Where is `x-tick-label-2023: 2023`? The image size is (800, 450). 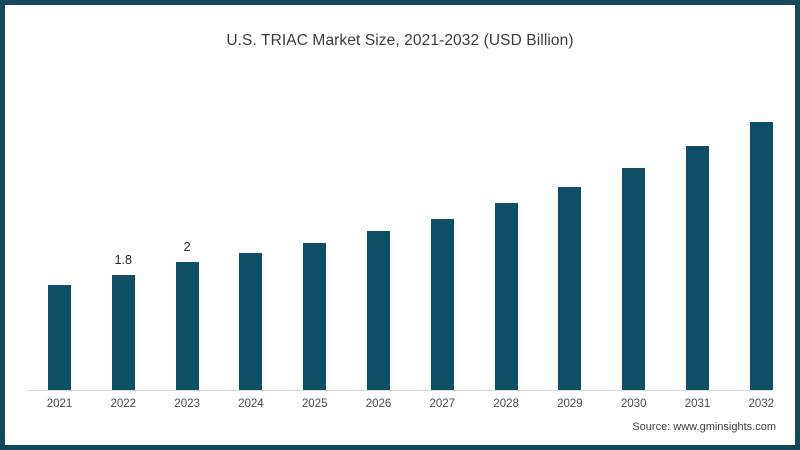
x-tick-label-2023: 2023 is located at coordinates (187, 404).